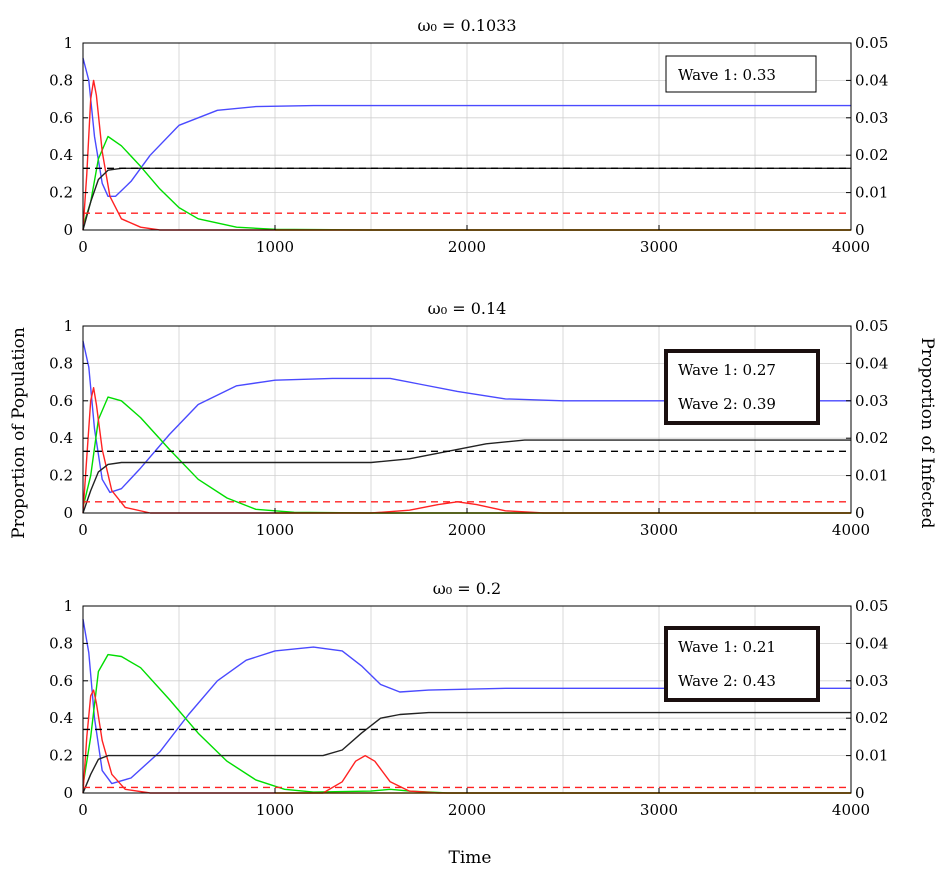  Describe the element at coordinates (467, 308) in the screenshot. I see `chart-title: ω₀ = 0.14` at that location.